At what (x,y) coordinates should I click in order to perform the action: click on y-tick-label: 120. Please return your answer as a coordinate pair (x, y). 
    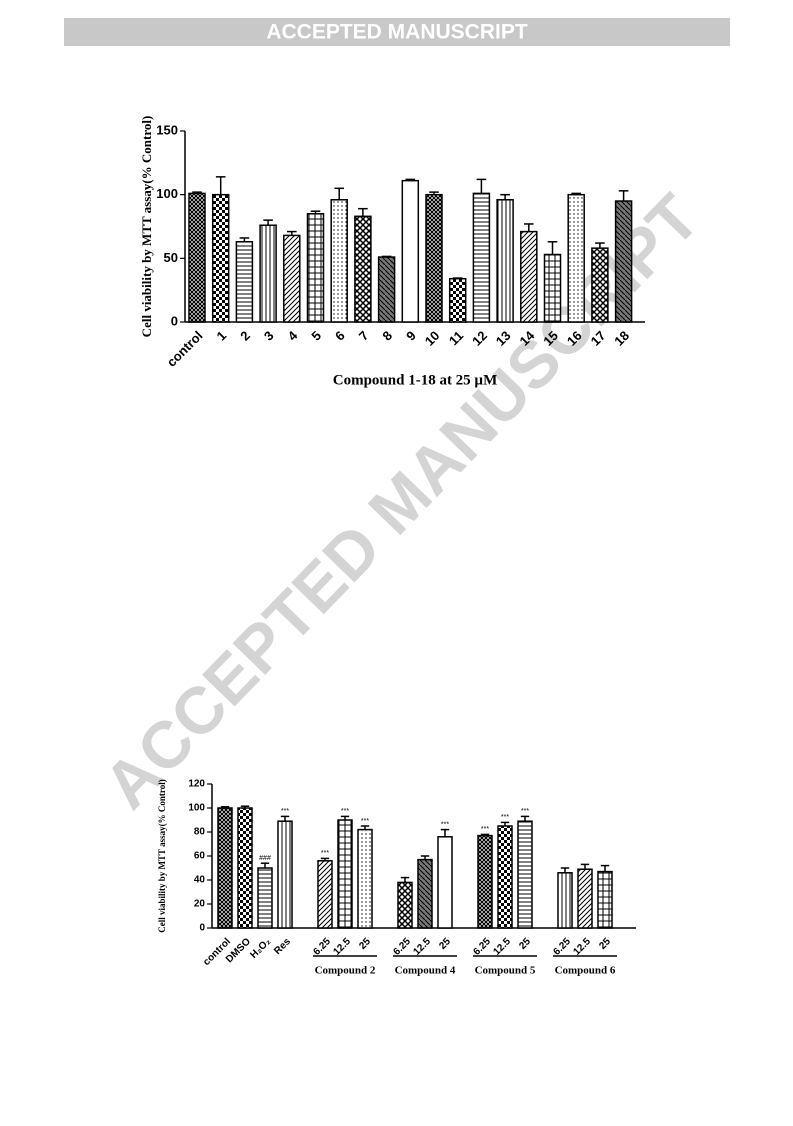
    Looking at the image, I should click on (196, 784).